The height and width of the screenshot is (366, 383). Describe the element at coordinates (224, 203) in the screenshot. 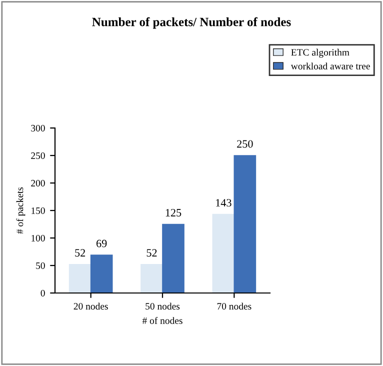

I see `data-label: 143` at that location.